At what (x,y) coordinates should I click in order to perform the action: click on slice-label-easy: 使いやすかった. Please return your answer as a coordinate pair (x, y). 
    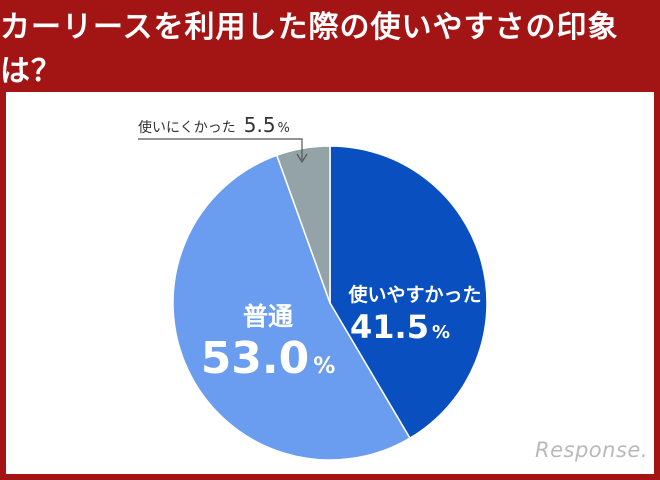
    Looking at the image, I should click on (414, 295).